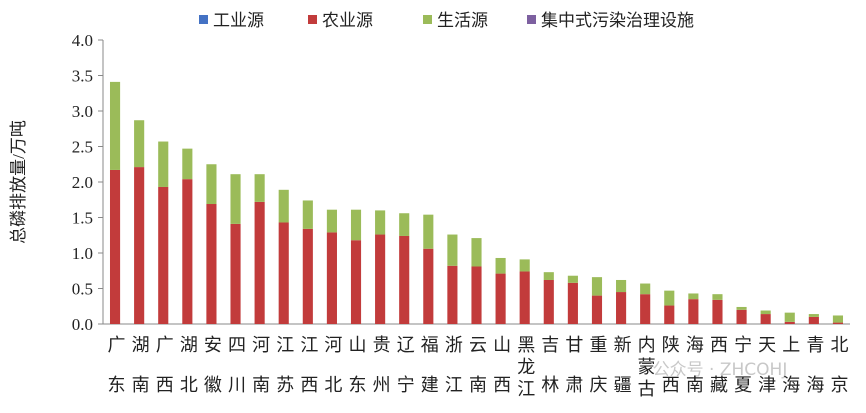 This screenshot has height=413, width=866. Describe the element at coordinates (187, 372) in the screenshot. I see `x-tick-label: 湖北` at that location.